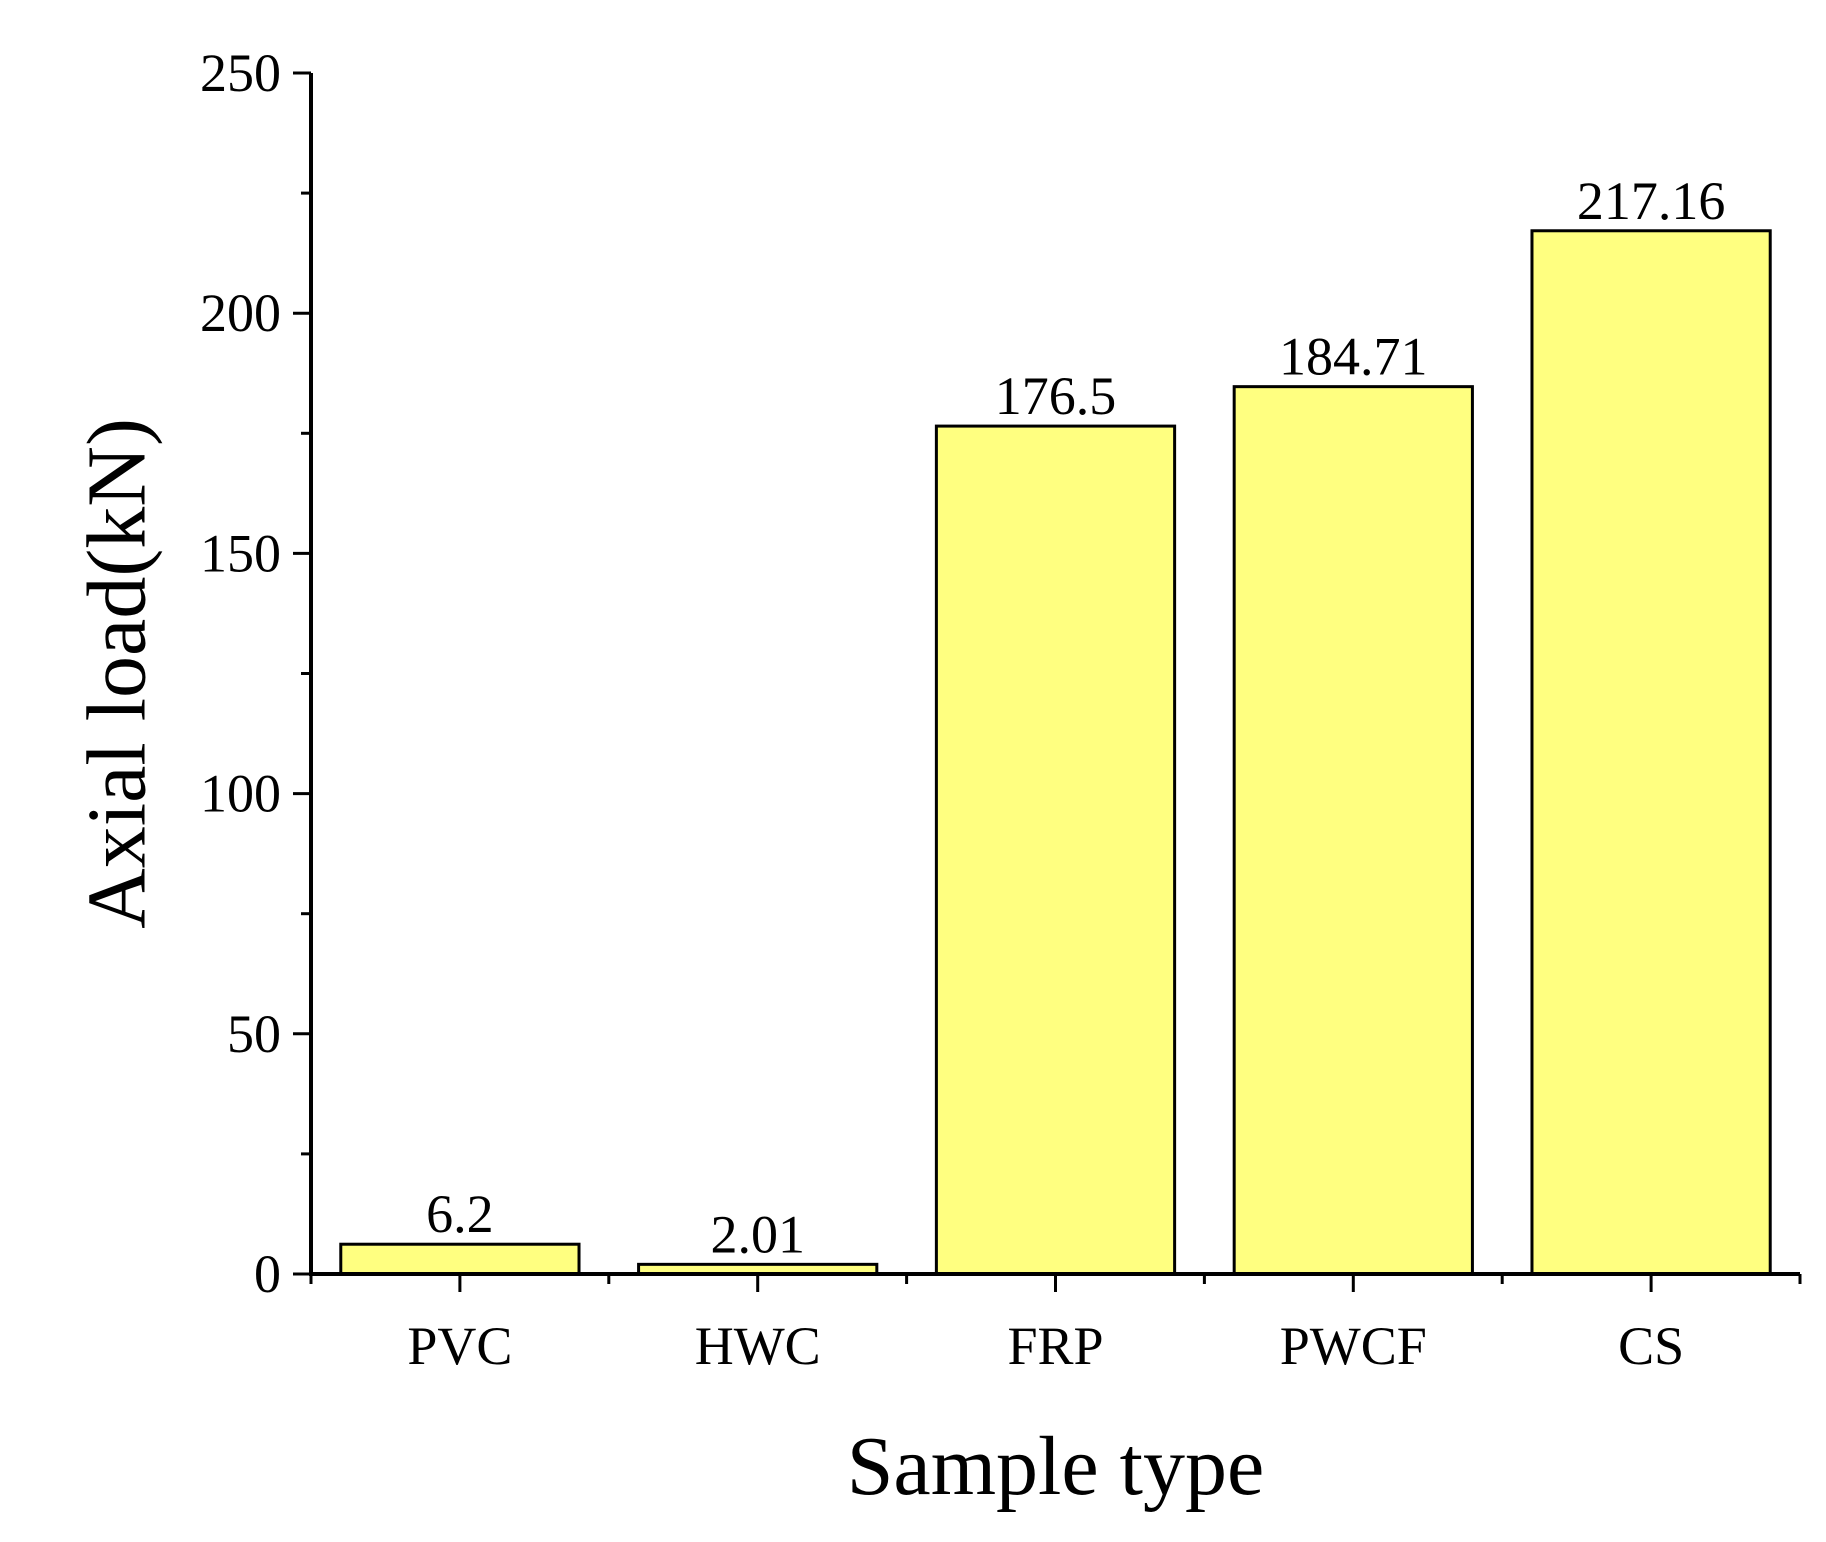 The width and height of the screenshot is (1826, 1542). Describe the element at coordinates (460, 1214) in the screenshot. I see `data-label-pvc: 6.2` at that location.